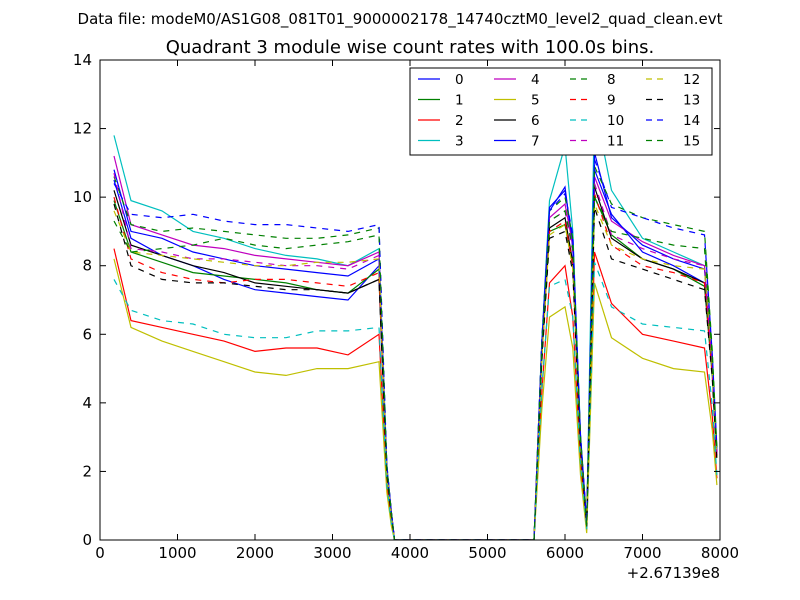  I want to click on legend-label-11: 11, so click(615, 142).